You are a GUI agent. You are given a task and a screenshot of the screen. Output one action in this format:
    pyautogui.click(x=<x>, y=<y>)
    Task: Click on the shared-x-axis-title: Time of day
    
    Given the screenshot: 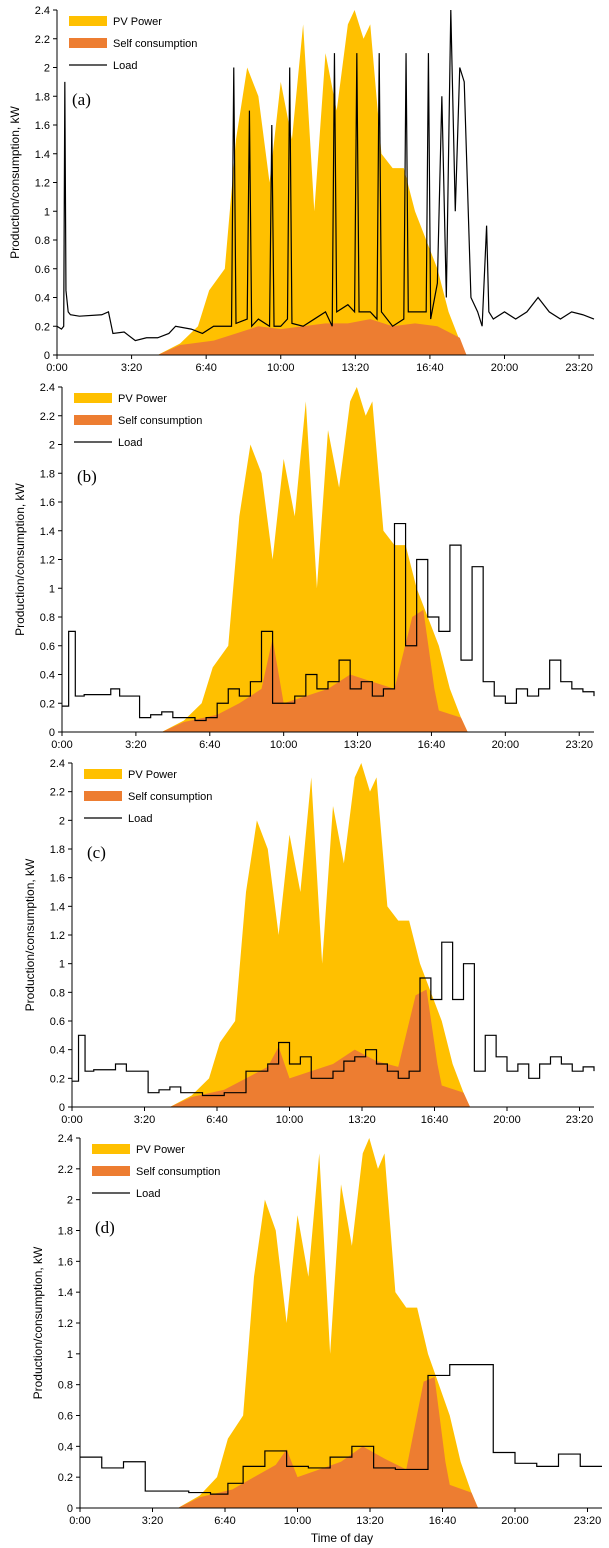 What is the action you would take?
    pyautogui.click(x=342, y=1538)
    